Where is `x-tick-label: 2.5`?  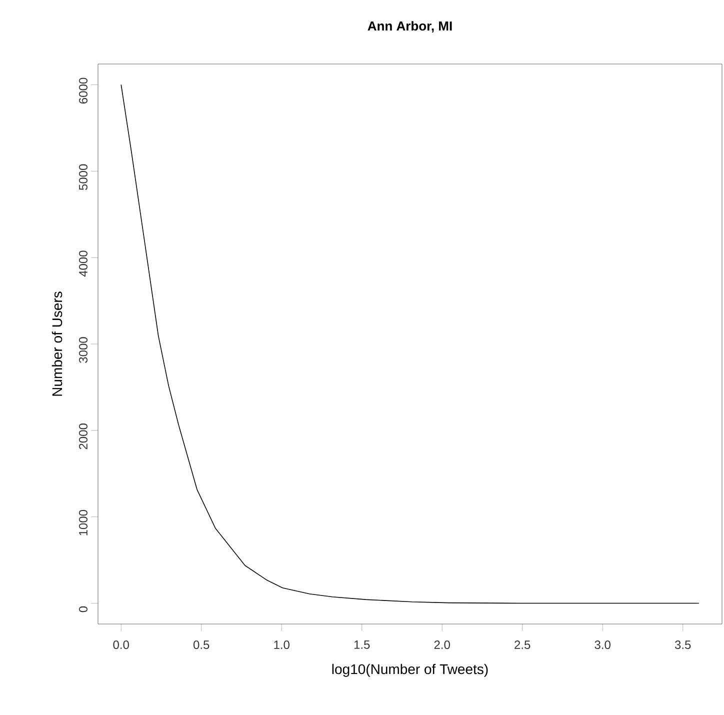
x-tick-label: 2.5 is located at coordinates (522, 645).